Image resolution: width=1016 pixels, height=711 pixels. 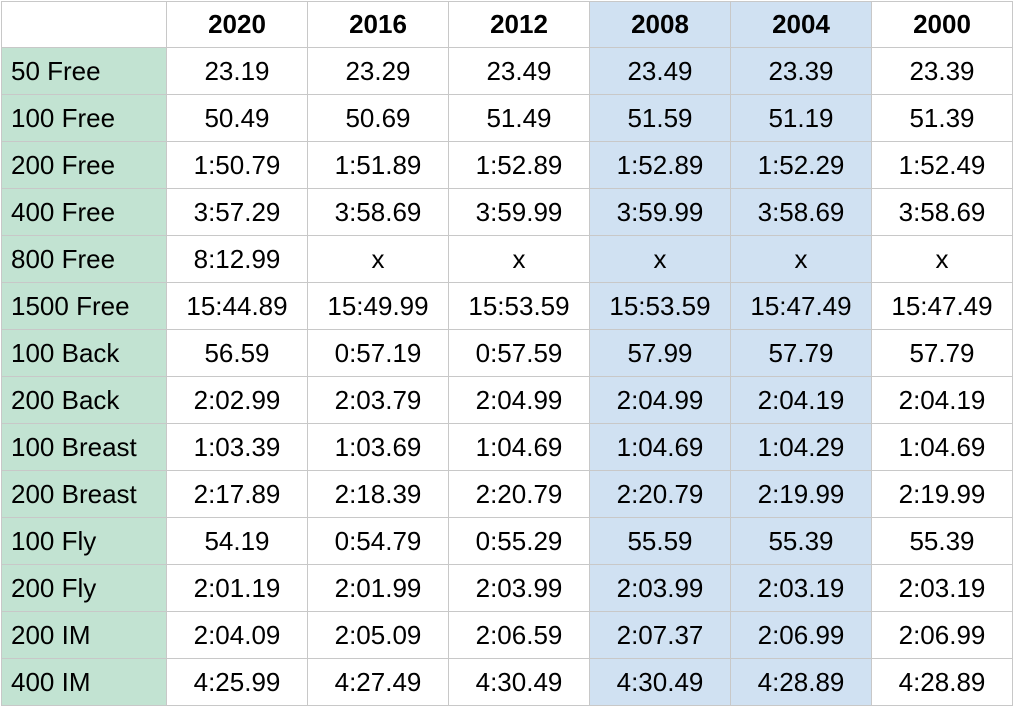 I want to click on row-label: 100 Fly, so click(x=84, y=541).